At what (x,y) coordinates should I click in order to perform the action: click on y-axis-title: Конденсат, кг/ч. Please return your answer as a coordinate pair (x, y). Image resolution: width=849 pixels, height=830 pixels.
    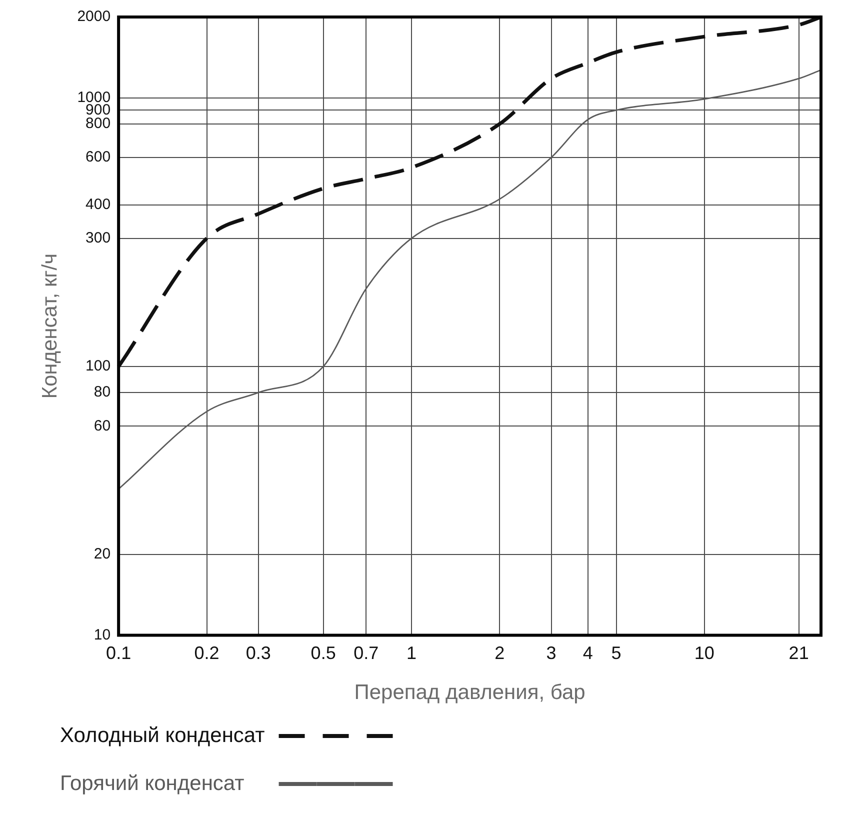
    Looking at the image, I should click on (50, 326).